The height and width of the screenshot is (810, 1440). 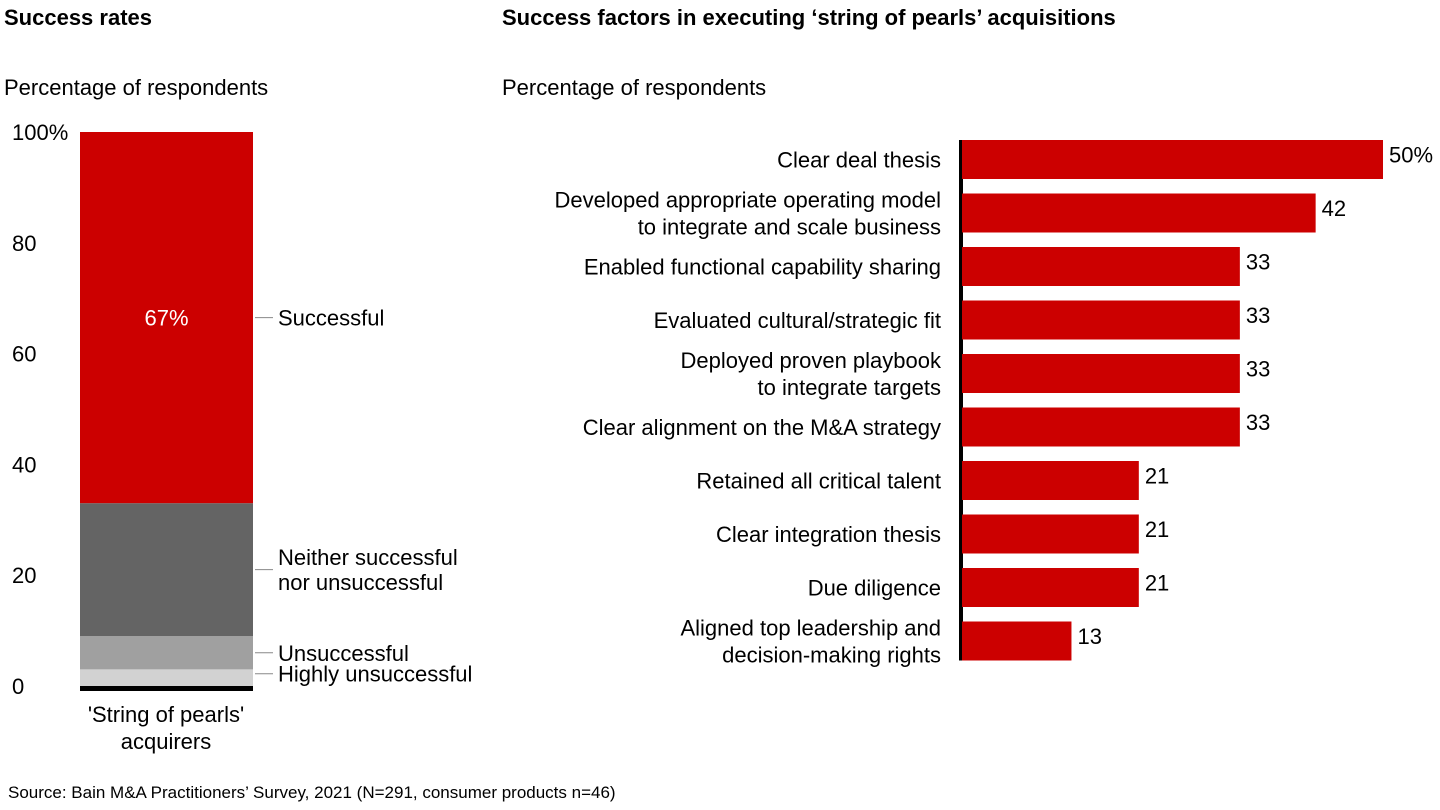 What do you see at coordinates (166, 688) in the screenshot?
I see `x-axis-line` at bounding box center [166, 688].